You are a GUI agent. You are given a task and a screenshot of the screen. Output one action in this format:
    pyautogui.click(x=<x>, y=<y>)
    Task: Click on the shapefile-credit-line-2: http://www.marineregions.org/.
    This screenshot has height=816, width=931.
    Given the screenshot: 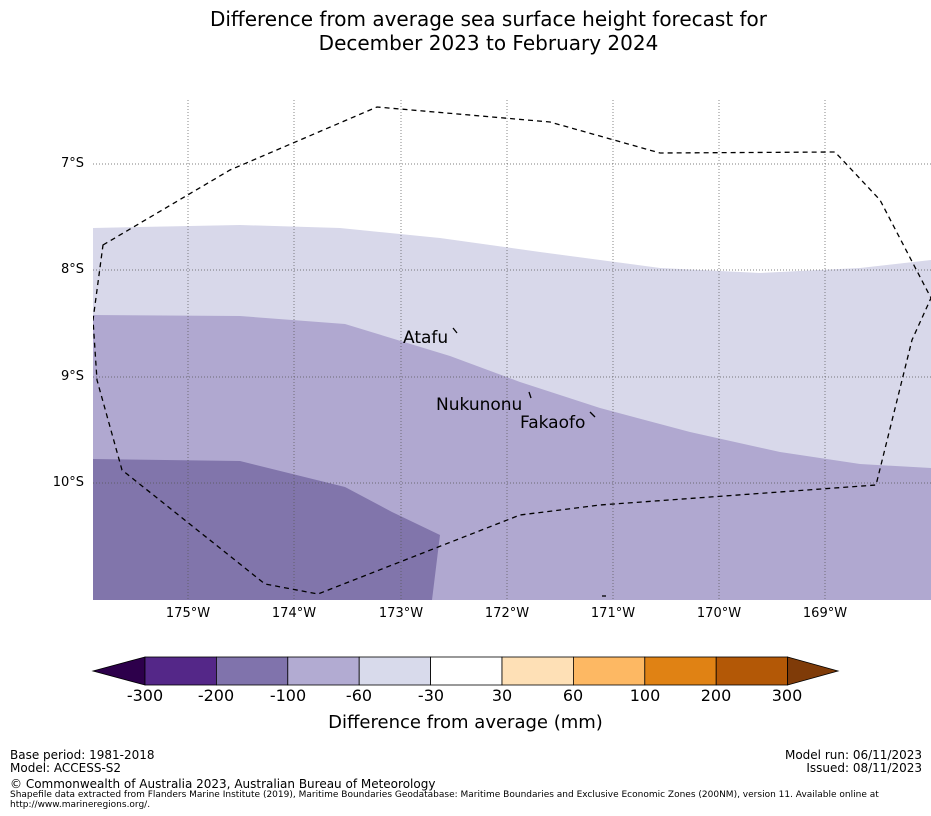 What is the action you would take?
    pyautogui.click(x=80, y=805)
    